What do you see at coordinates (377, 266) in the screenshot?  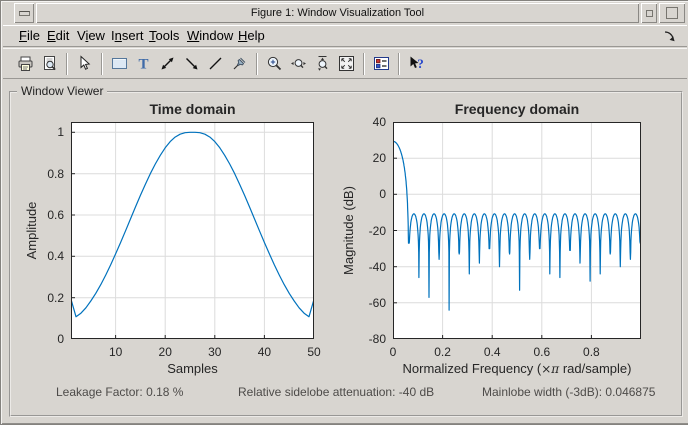 I see `freq-ytick-label: -40` at bounding box center [377, 266].